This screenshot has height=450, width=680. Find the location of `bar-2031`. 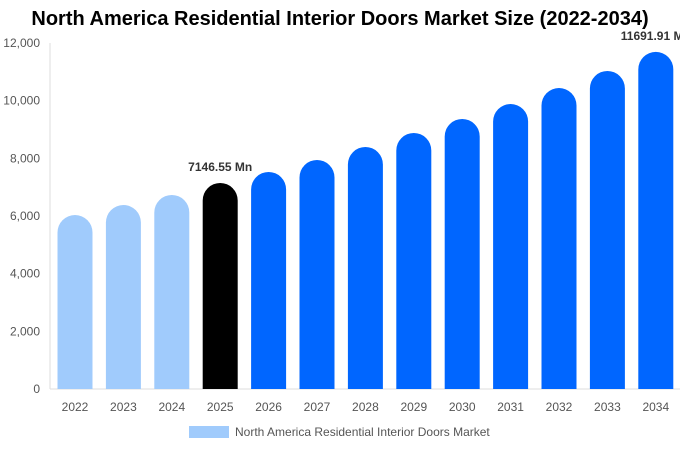

bar-2031 is located at coordinates (511, 247).